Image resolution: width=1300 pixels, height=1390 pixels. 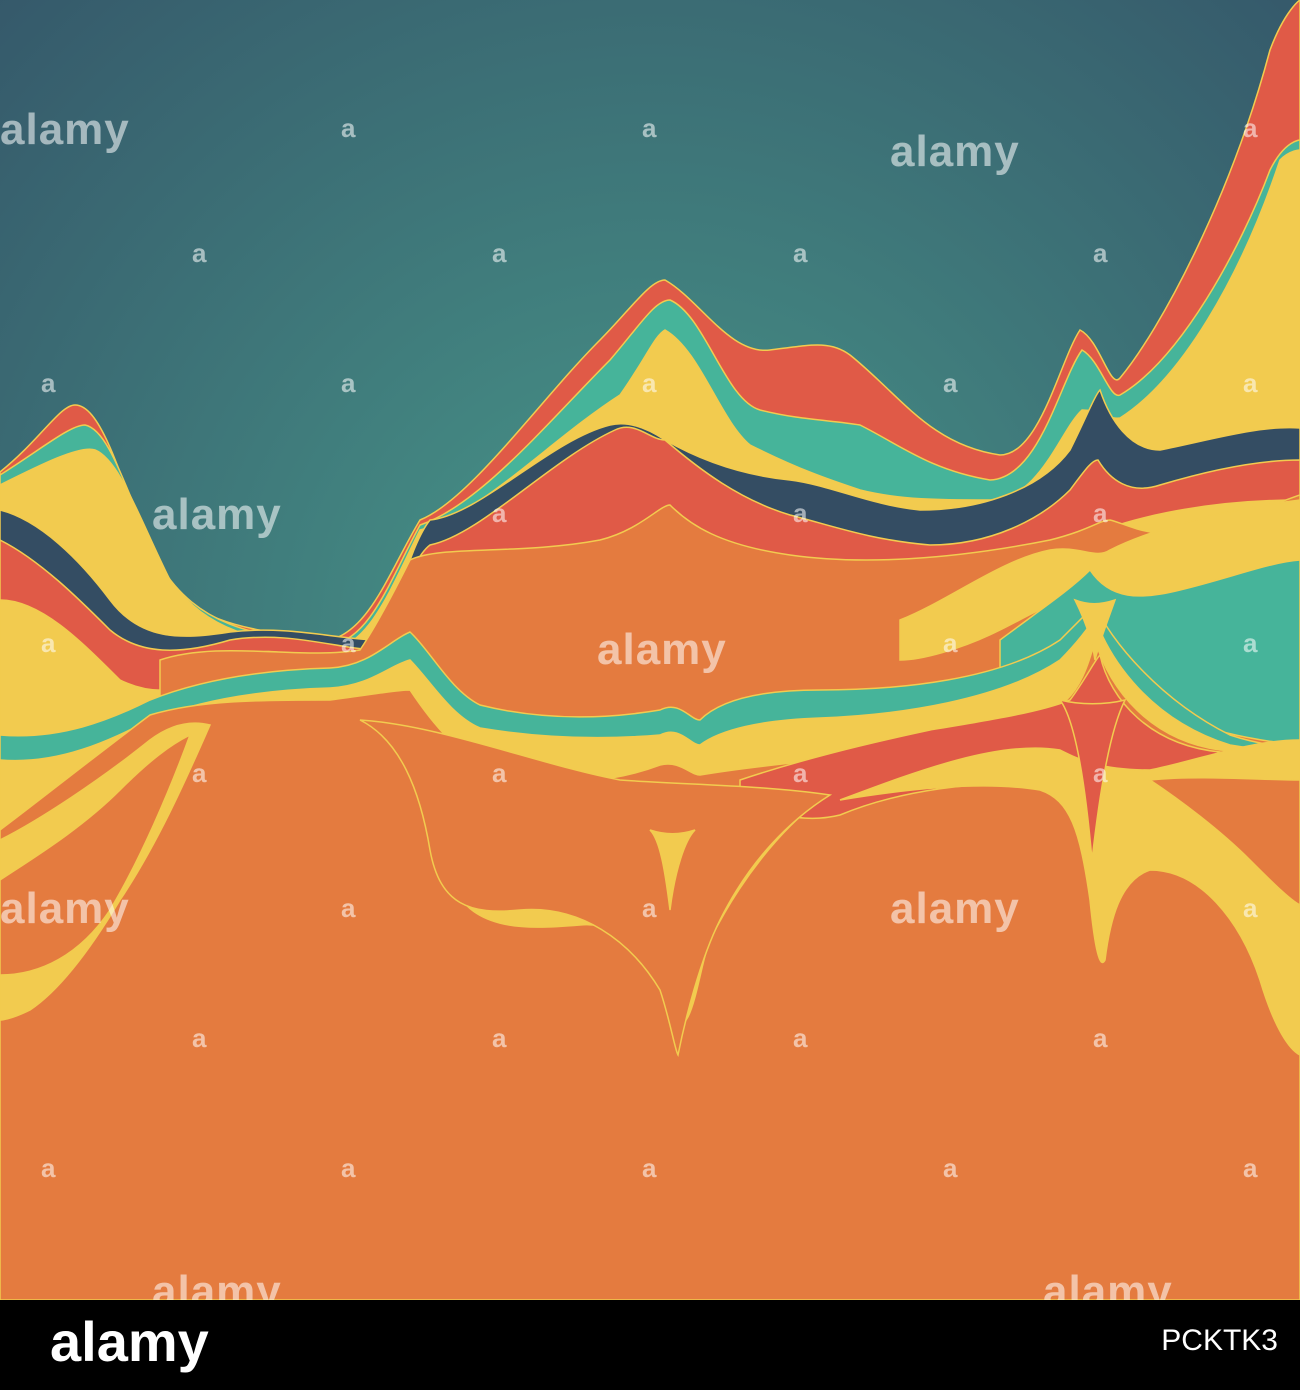 What do you see at coordinates (1223, 841) in the screenshot?
I see `wave-drip-right-orange` at bounding box center [1223, 841].